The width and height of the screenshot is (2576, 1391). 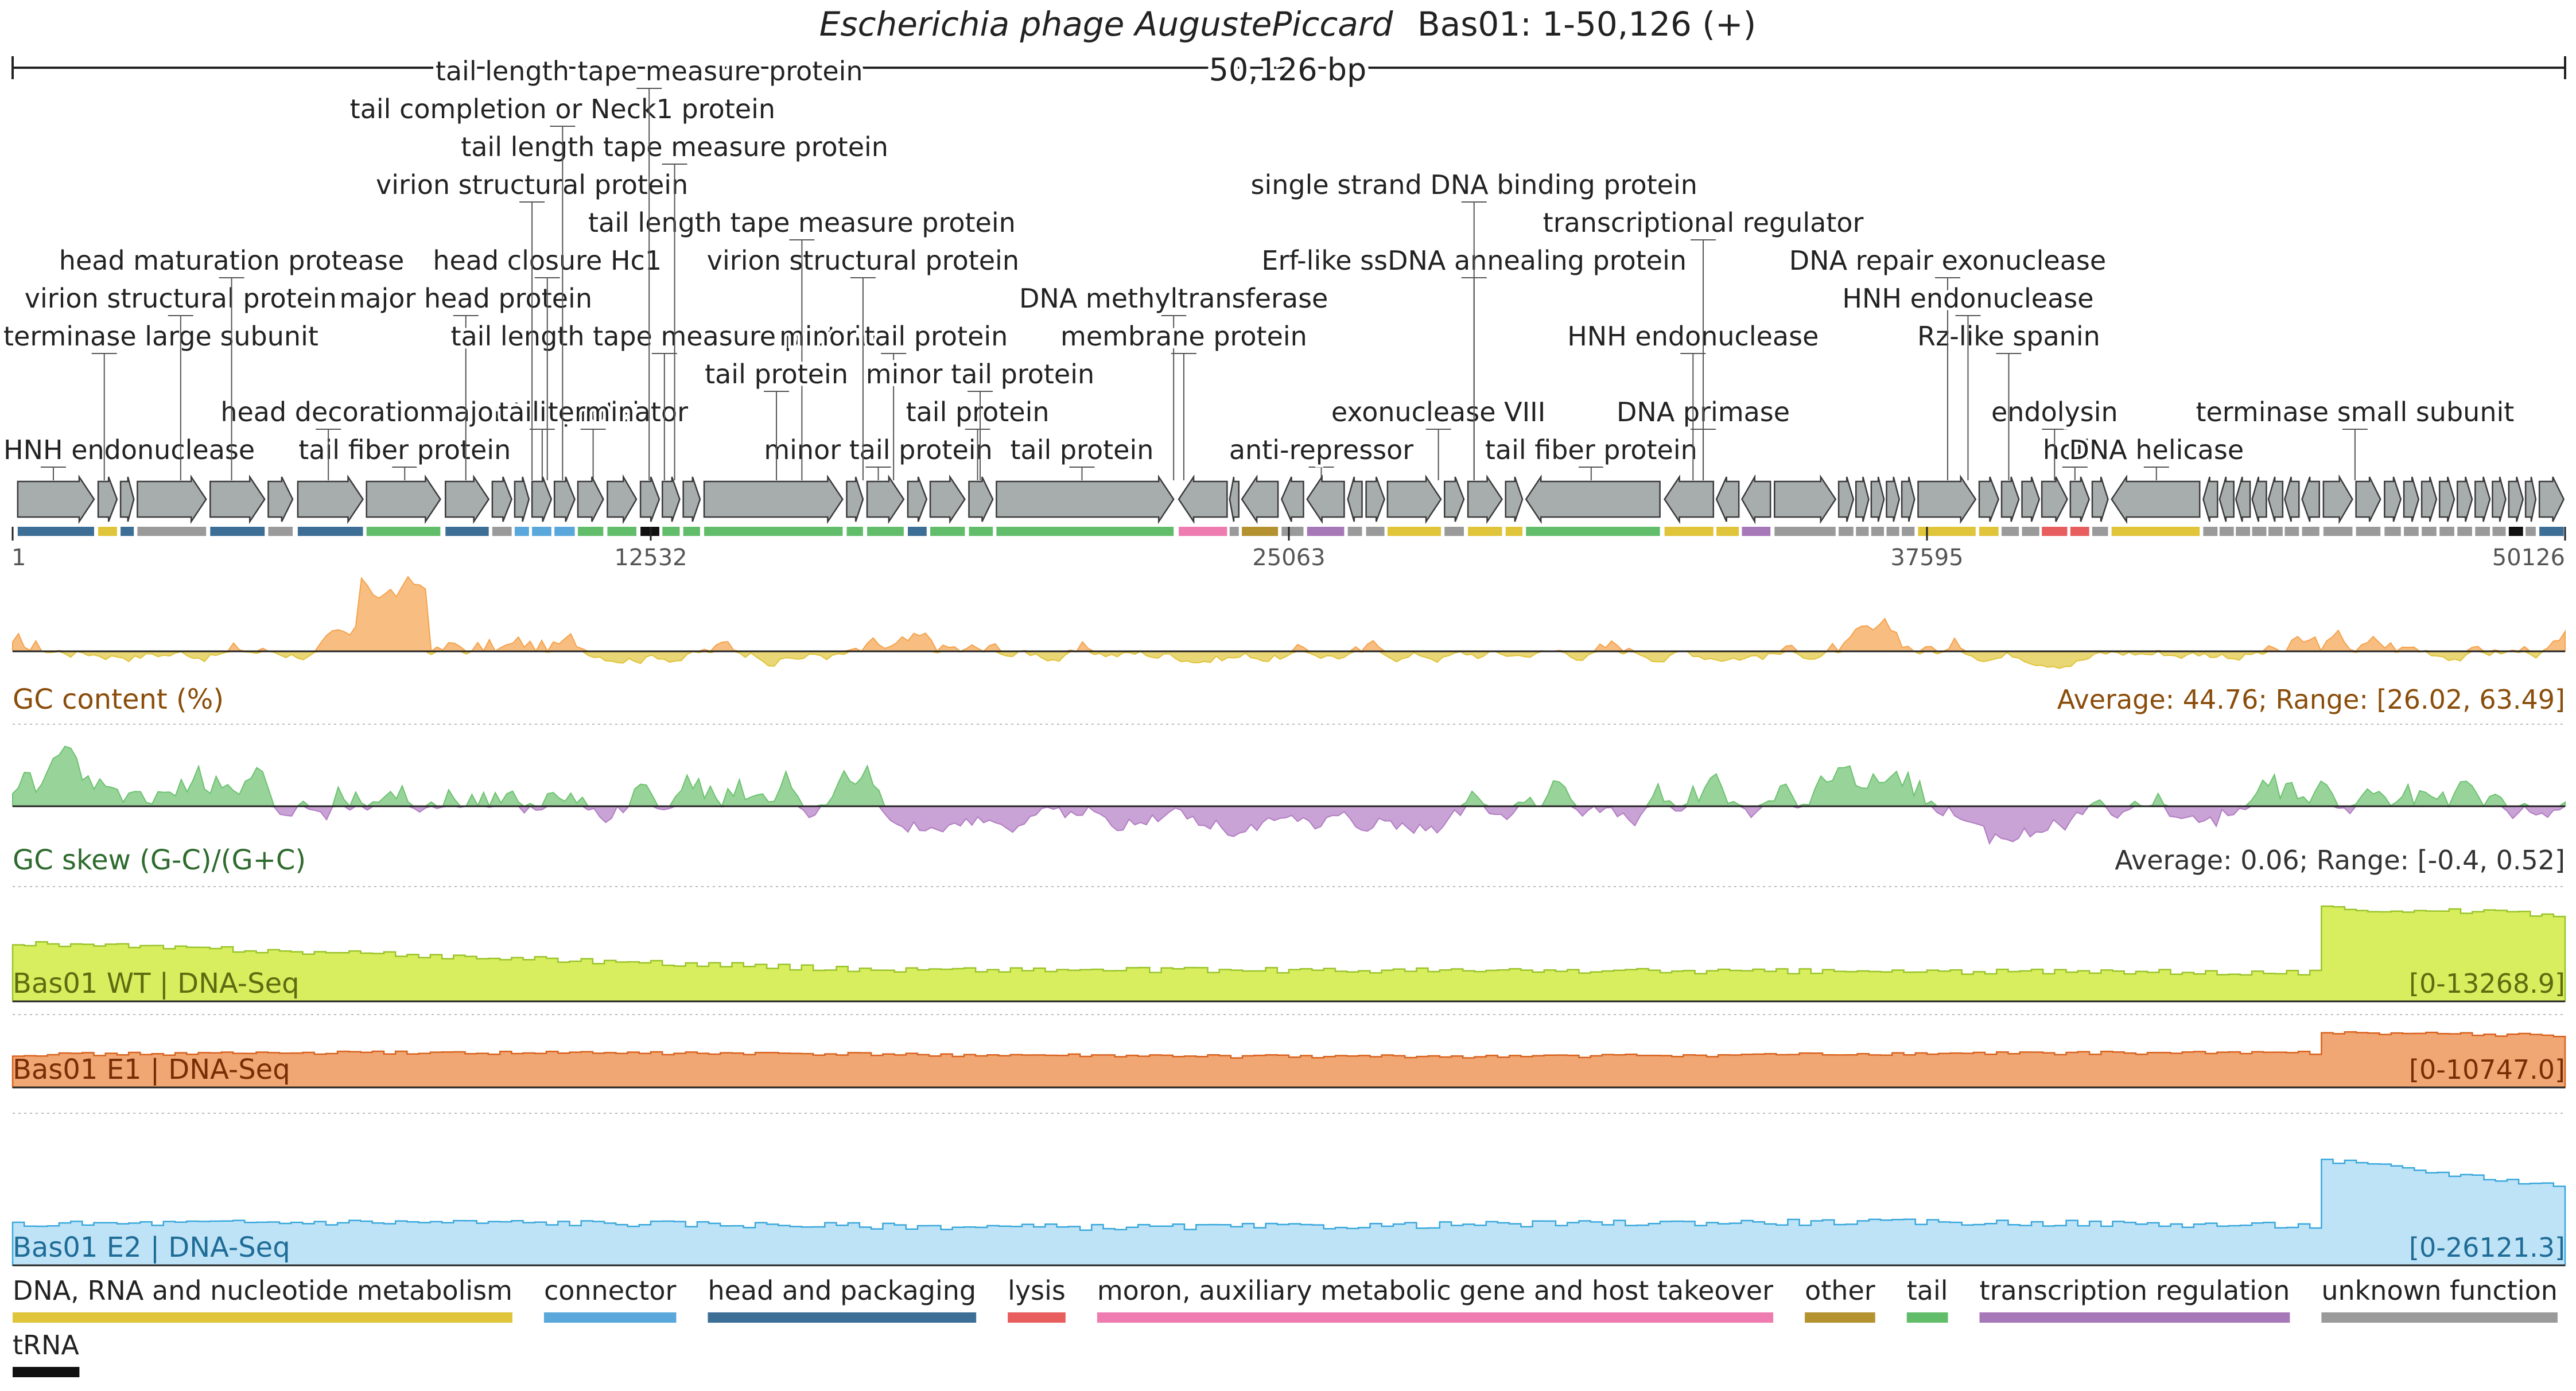 I want to click on legend-label: head and packaging, so click(x=842, y=1290).